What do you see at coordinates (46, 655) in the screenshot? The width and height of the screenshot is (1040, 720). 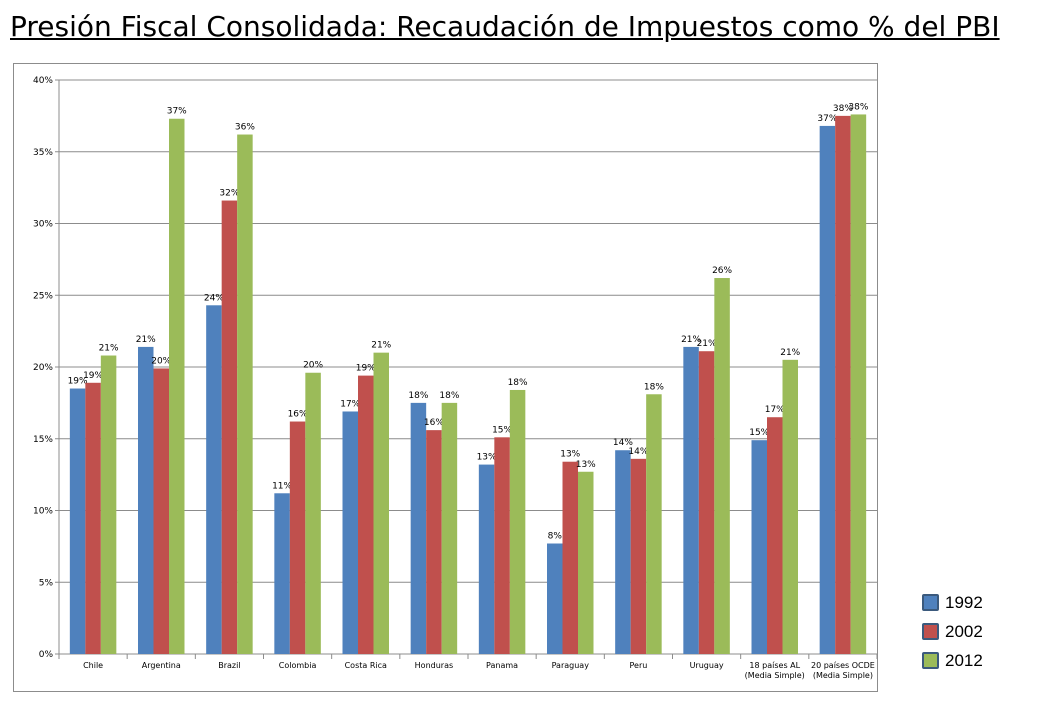 I see `y-tick-label: 0%` at bounding box center [46, 655].